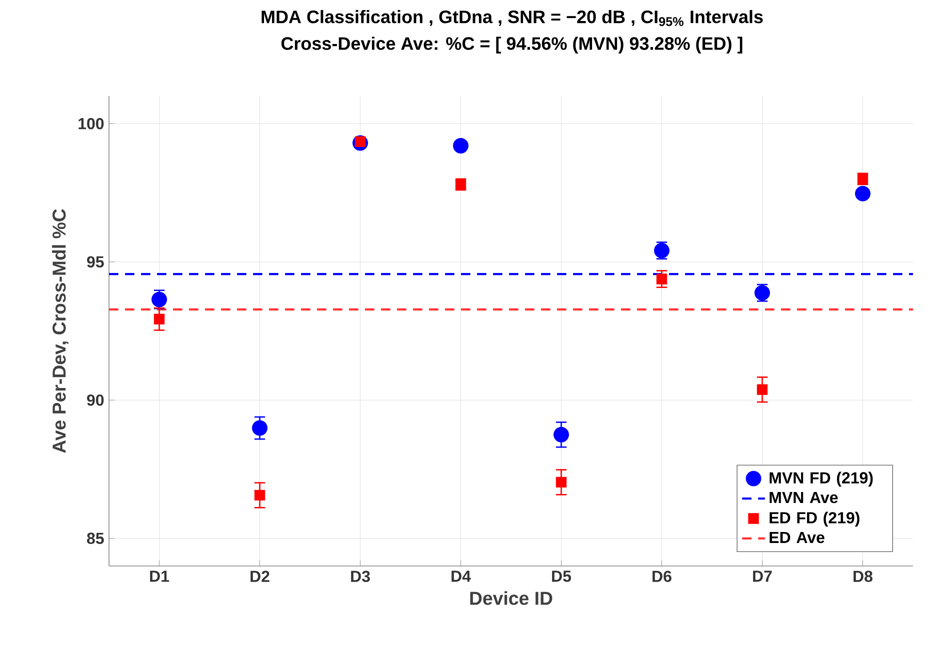 The height and width of the screenshot is (648, 932). I want to click on x-tick-label: D3, so click(360, 576).